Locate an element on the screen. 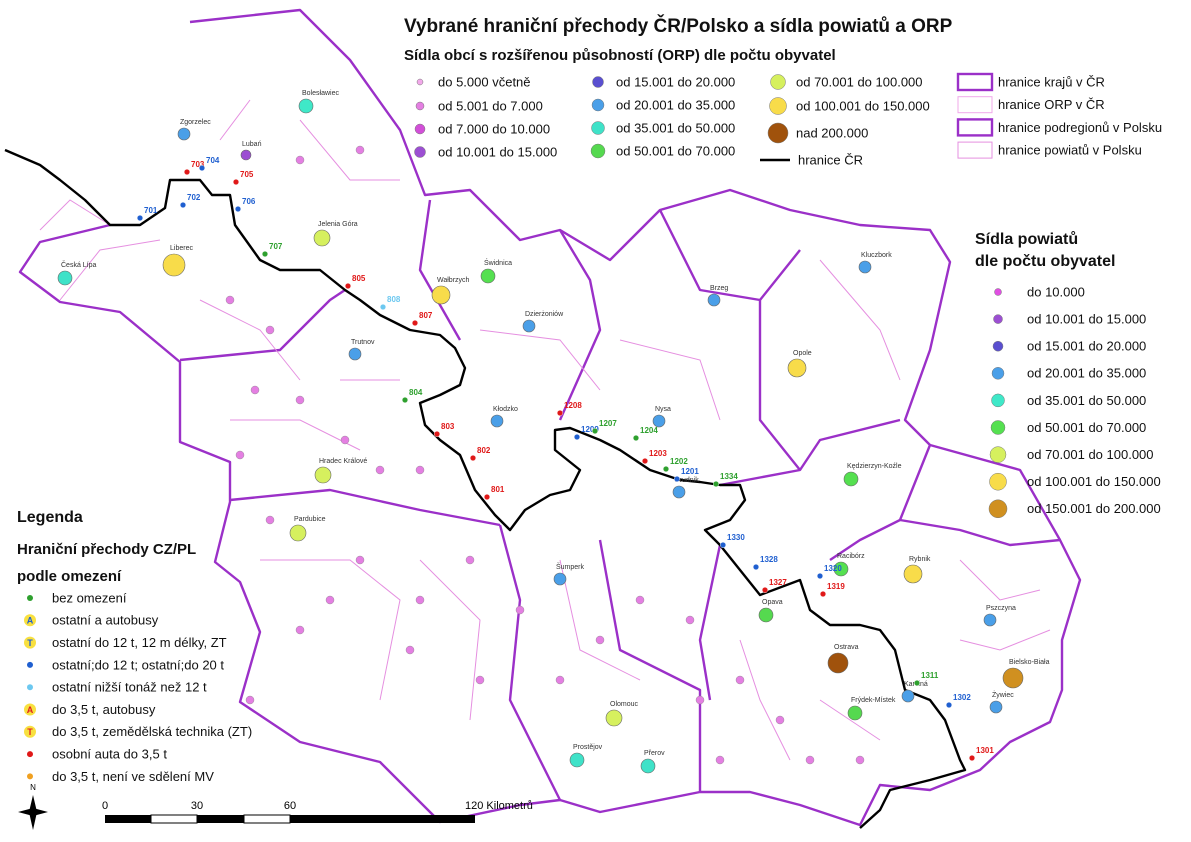 The width and height of the screenshot is (1191, 842). place-label: Wałbrzych is located at coordinates (453, 280).